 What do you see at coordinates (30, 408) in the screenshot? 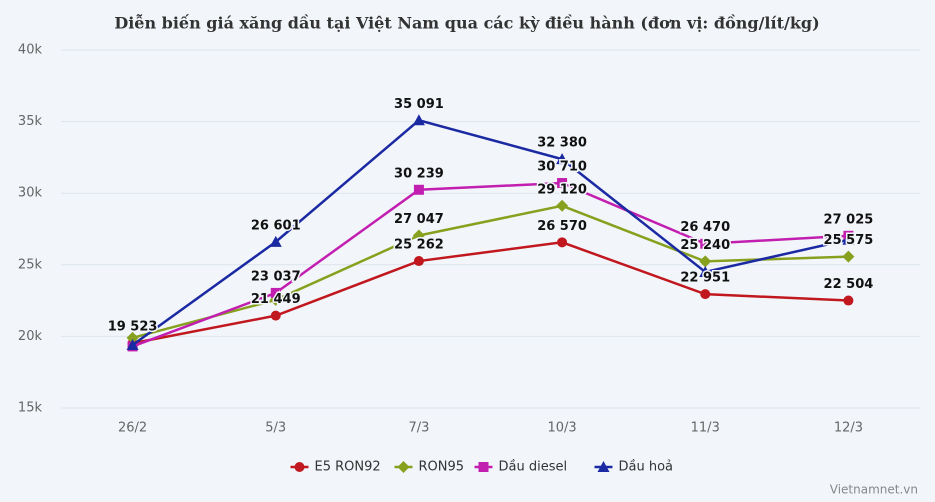
I see `y-tick-label: 15k` at bounding box center [30, 408].